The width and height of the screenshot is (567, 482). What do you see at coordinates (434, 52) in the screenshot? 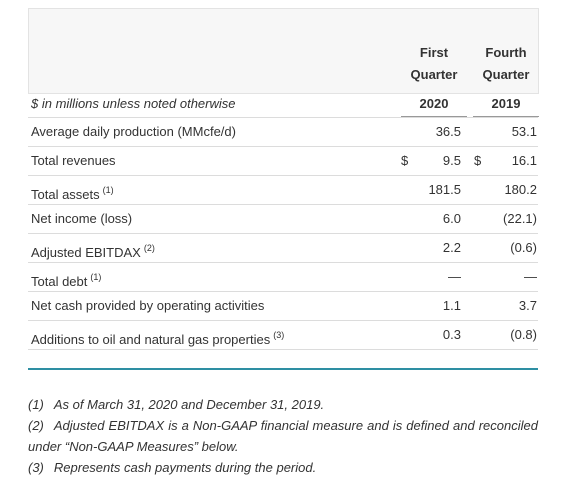
I see `column-title: First` at bounding box center [434, 52].